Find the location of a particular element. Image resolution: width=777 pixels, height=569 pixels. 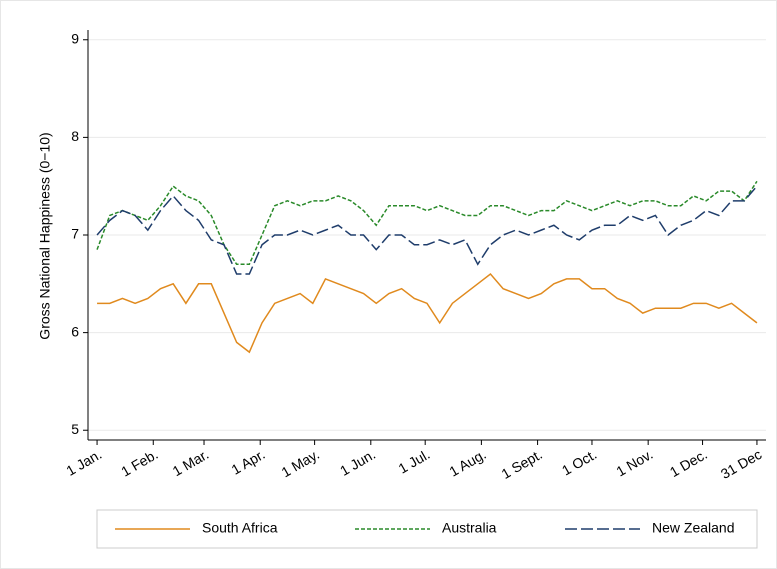

y-tick-label: 6 is located at coordinates (75, 331).